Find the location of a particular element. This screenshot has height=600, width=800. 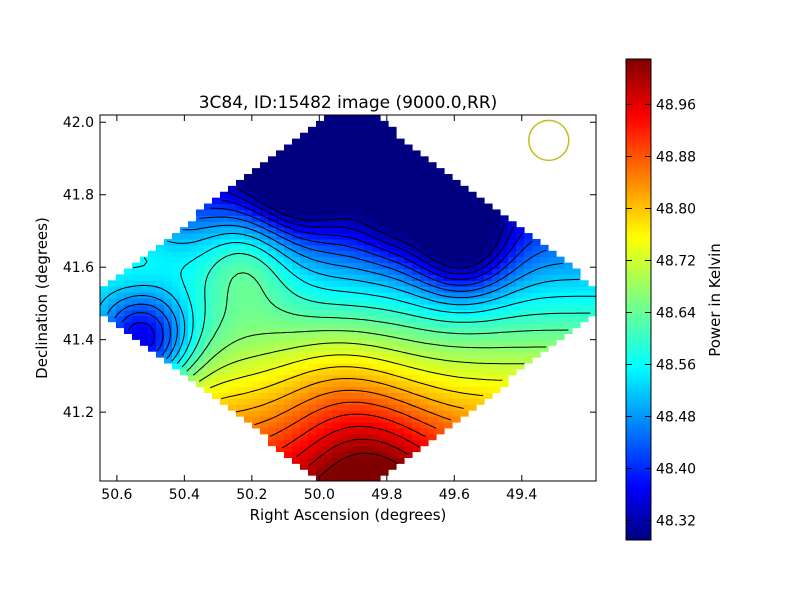

x-tick-label: 50.2 is located at coordinates (251, 495).